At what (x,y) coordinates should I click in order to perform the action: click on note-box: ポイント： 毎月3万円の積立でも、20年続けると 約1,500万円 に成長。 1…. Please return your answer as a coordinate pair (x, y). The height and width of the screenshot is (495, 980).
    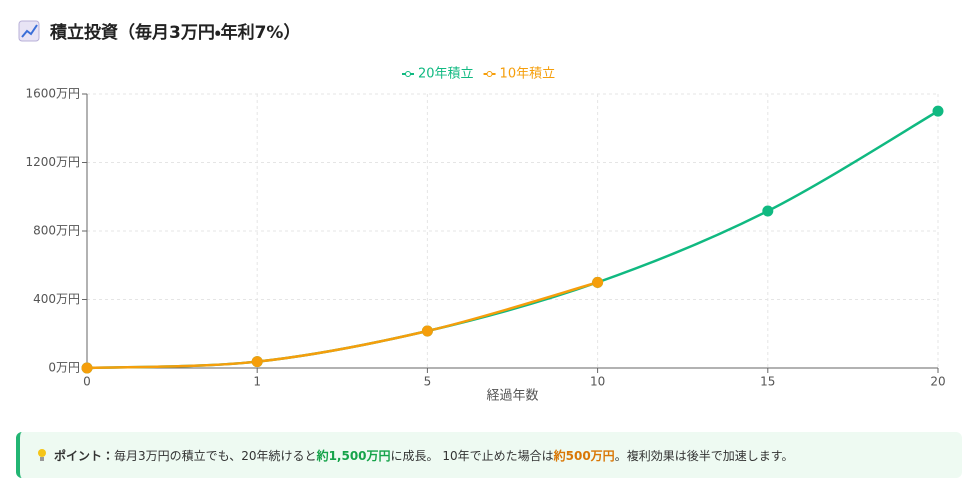
    Looking at the image, I should click on (489, 455).